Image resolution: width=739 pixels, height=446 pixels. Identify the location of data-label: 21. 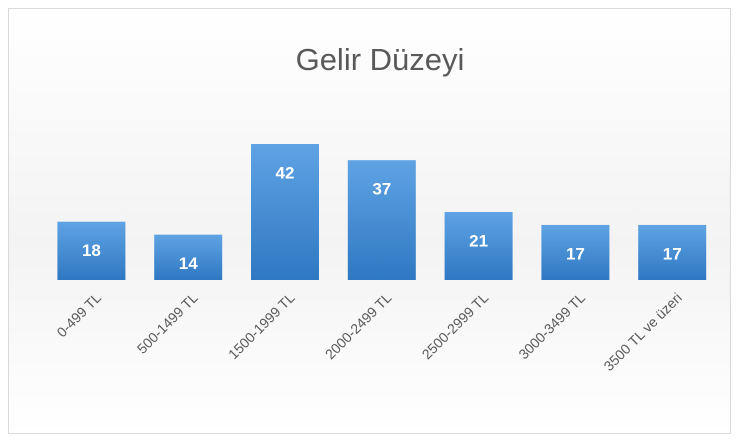
(478, 240).